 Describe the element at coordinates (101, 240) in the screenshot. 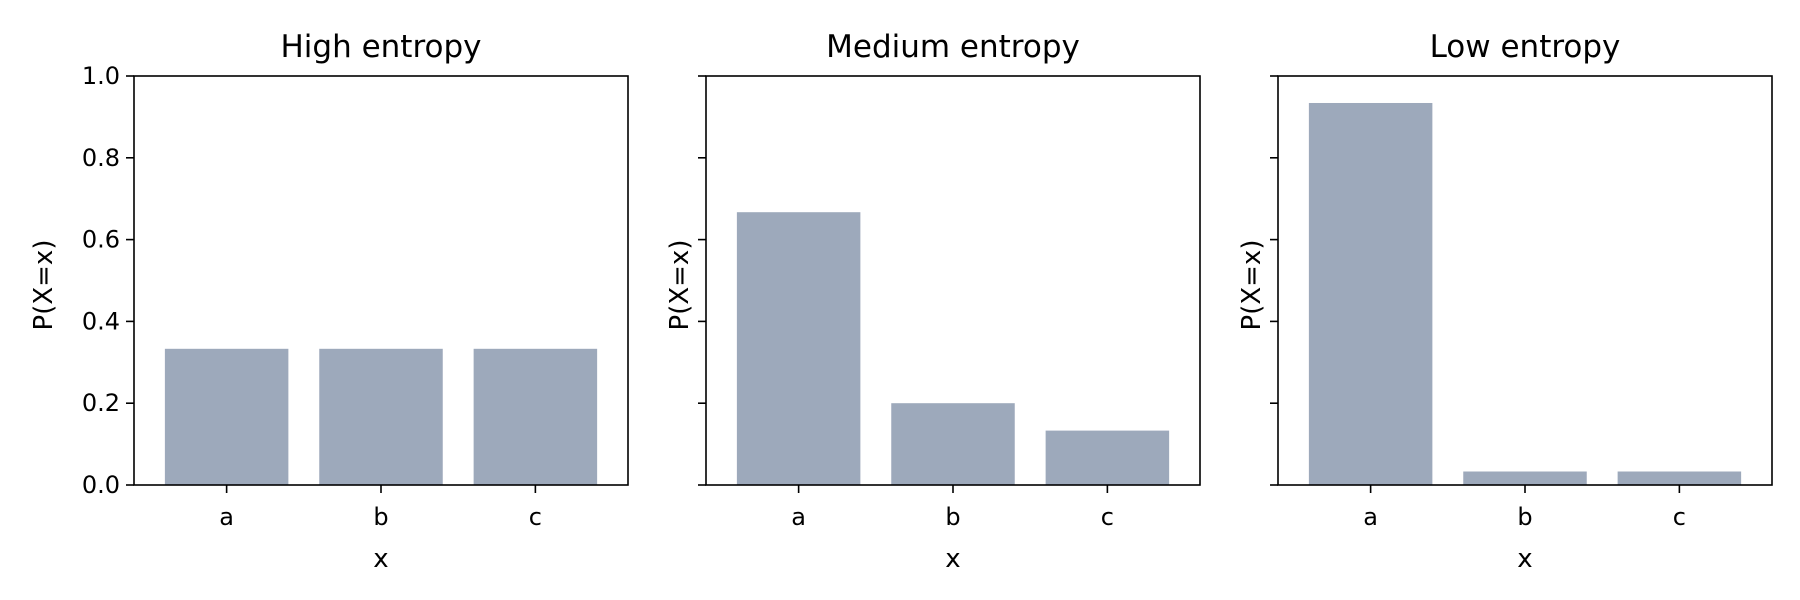

I see `y-tick-label: 0.6` at that location.